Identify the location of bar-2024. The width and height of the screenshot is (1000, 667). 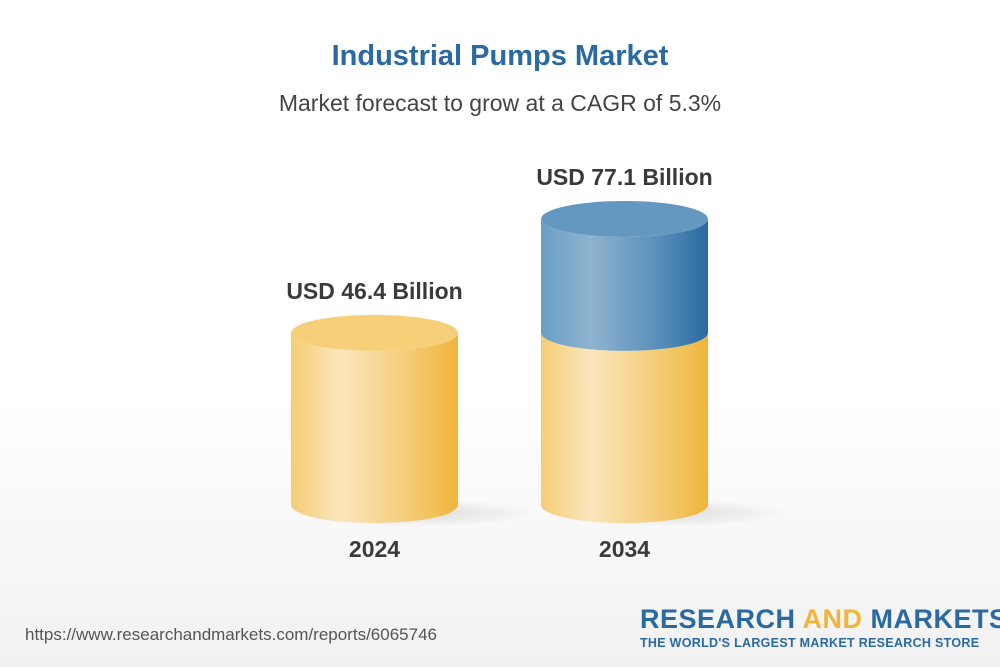
(375, 427).